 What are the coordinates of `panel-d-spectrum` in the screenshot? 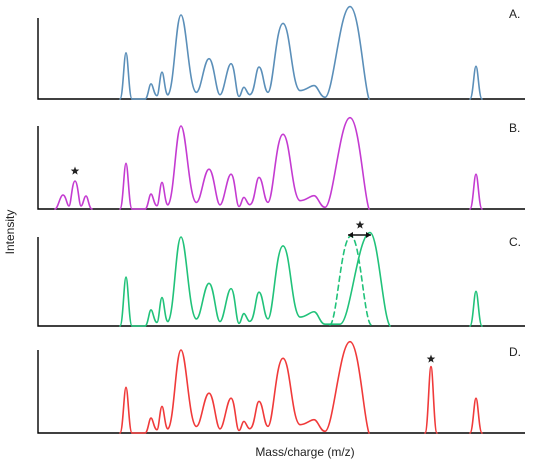 It's located at (301, 387).